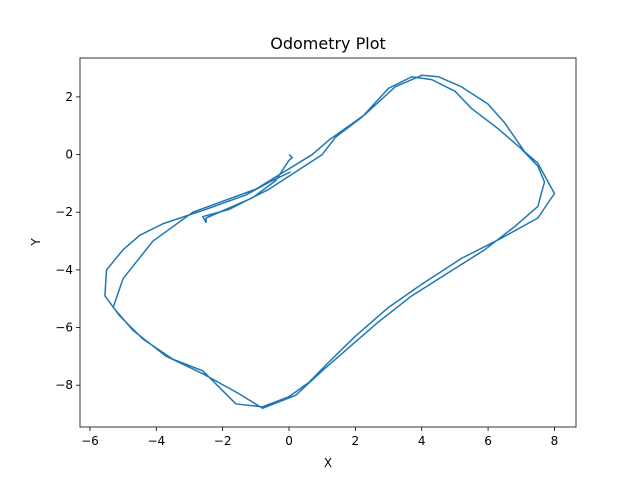  Describe the element at coordinates (223, 441) in the screenshot. I see `x-tick-label: −2` at that location.